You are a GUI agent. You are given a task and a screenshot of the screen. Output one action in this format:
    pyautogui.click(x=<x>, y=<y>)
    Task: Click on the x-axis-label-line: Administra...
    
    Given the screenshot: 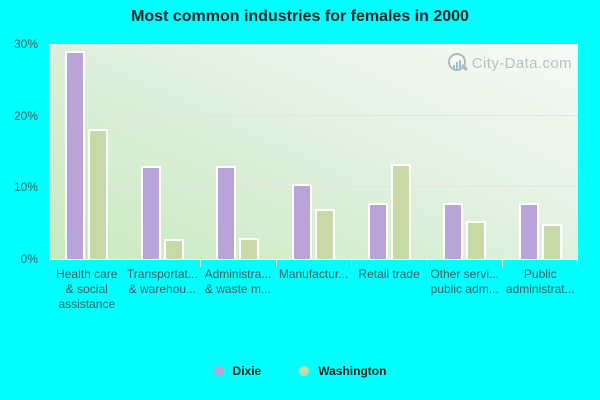 What is the action you would take?
    pyautogui.click(x=238, y=274)
    